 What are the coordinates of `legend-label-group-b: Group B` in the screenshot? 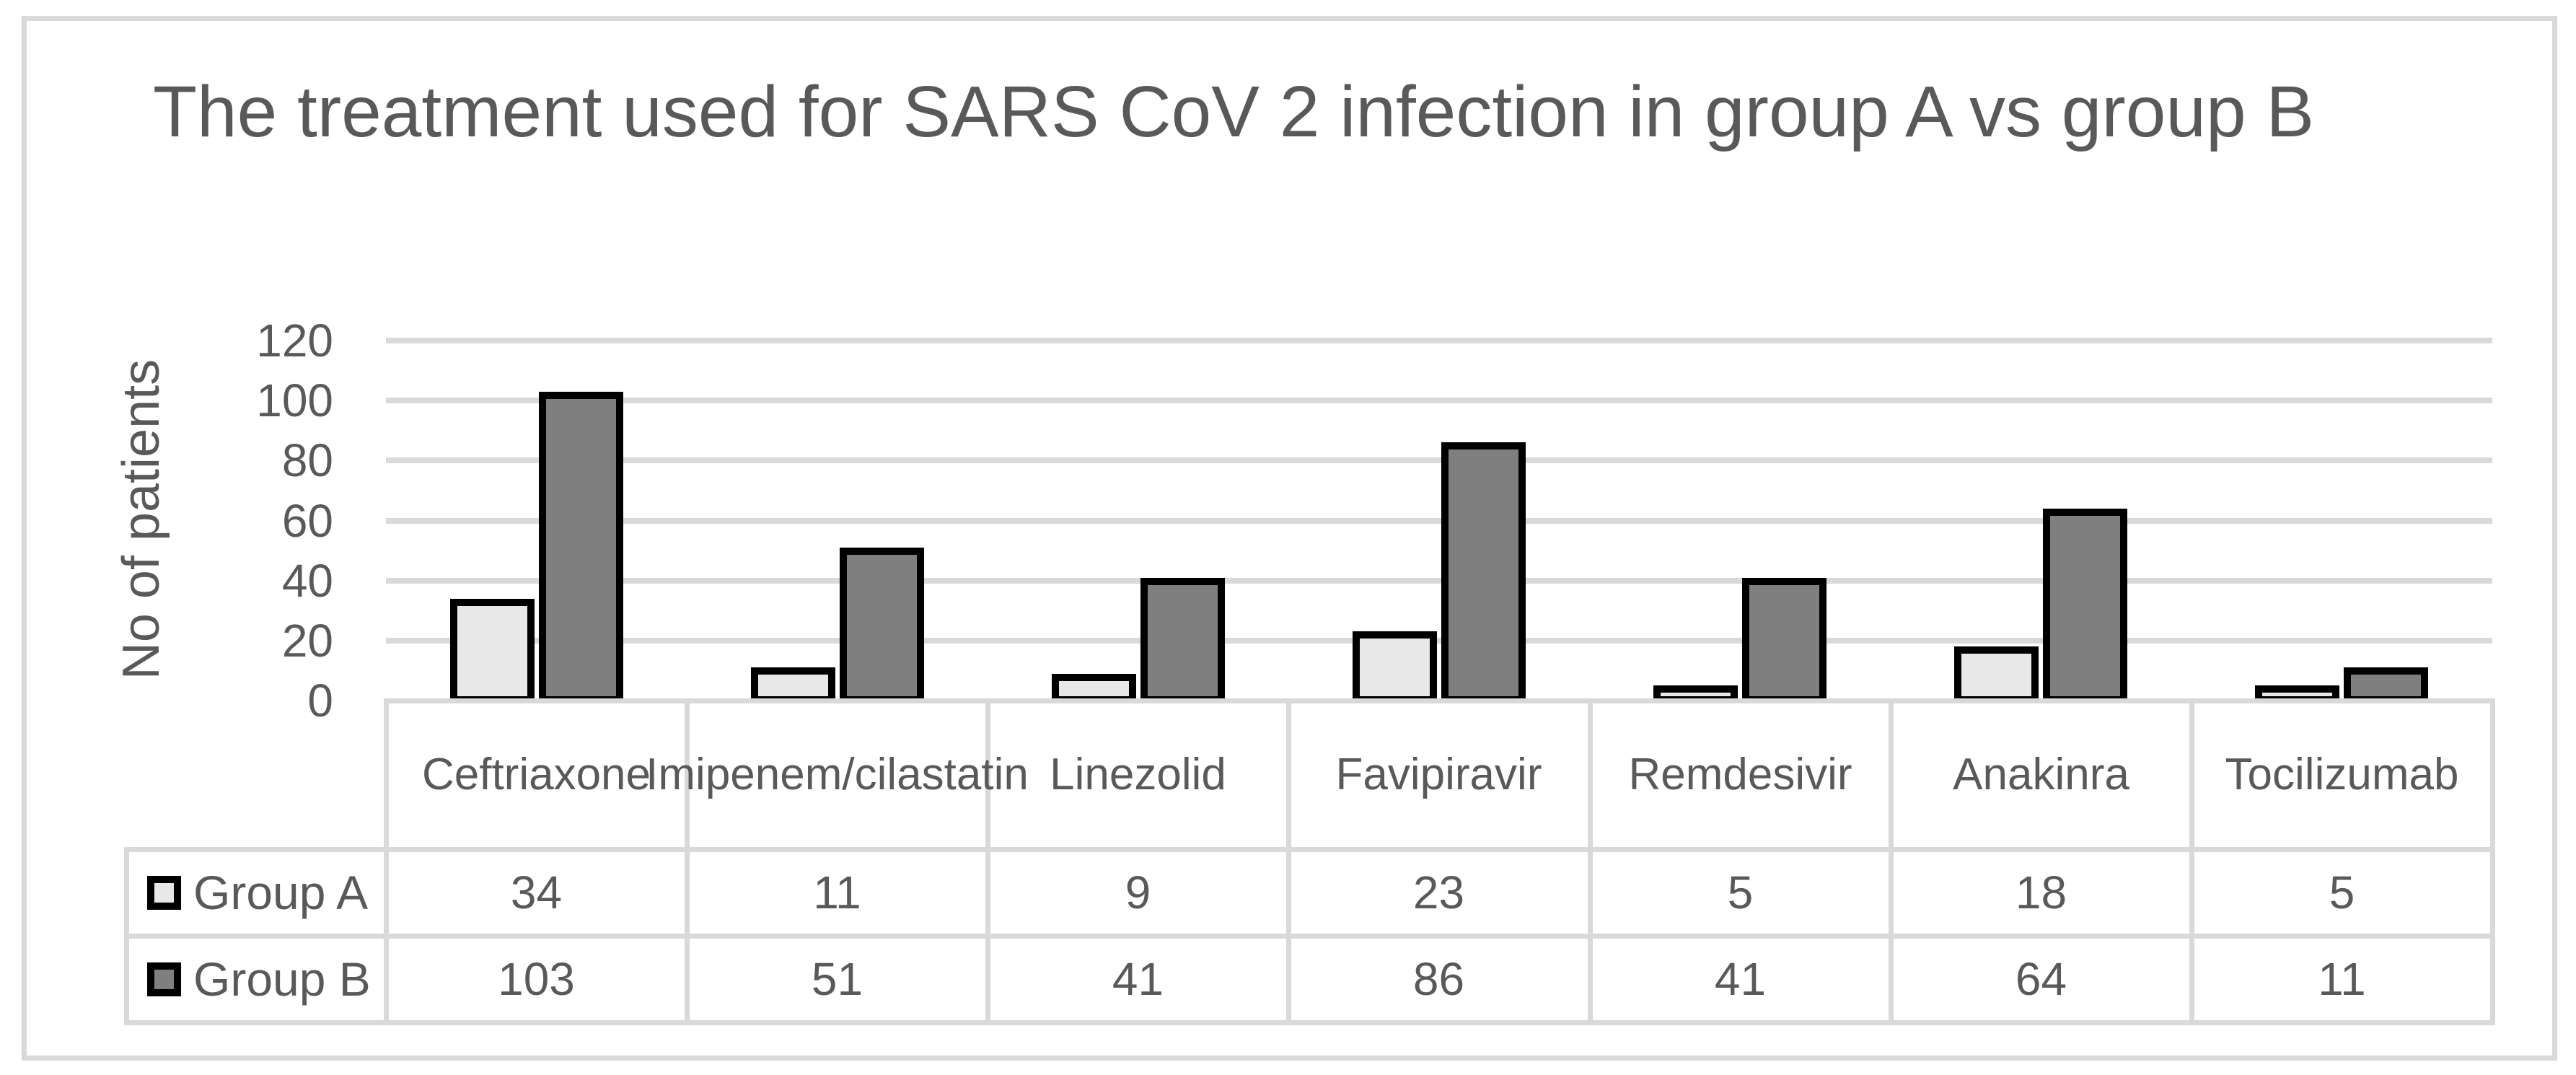 It's located at (282, 979).